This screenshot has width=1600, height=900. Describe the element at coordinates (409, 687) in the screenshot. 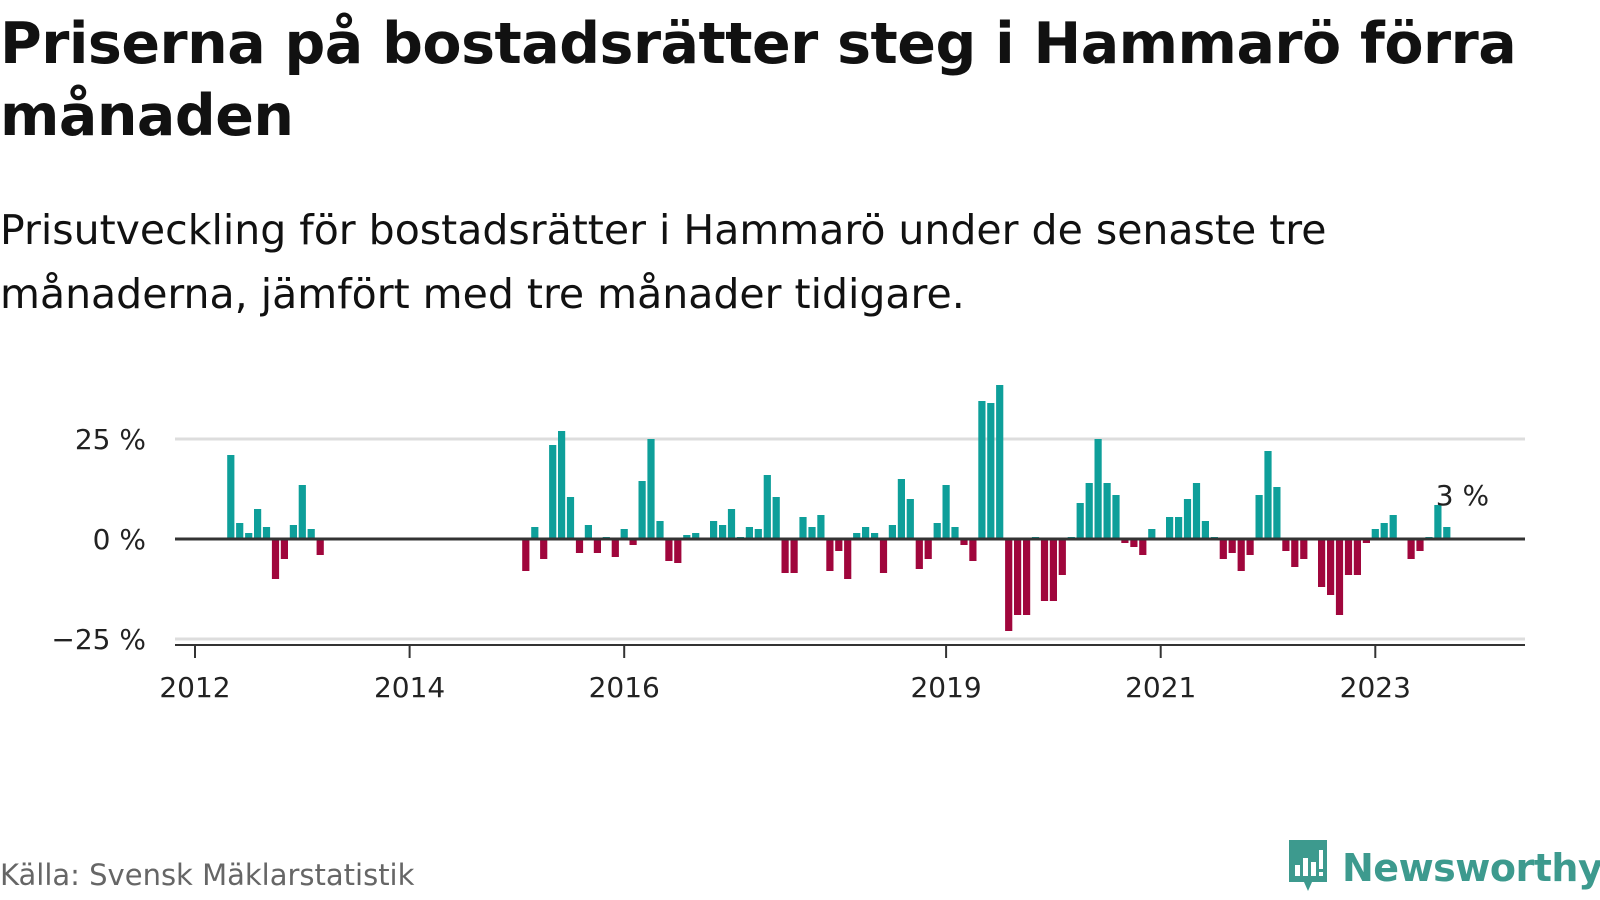

I see `x-tick-label: 2014` at that location.